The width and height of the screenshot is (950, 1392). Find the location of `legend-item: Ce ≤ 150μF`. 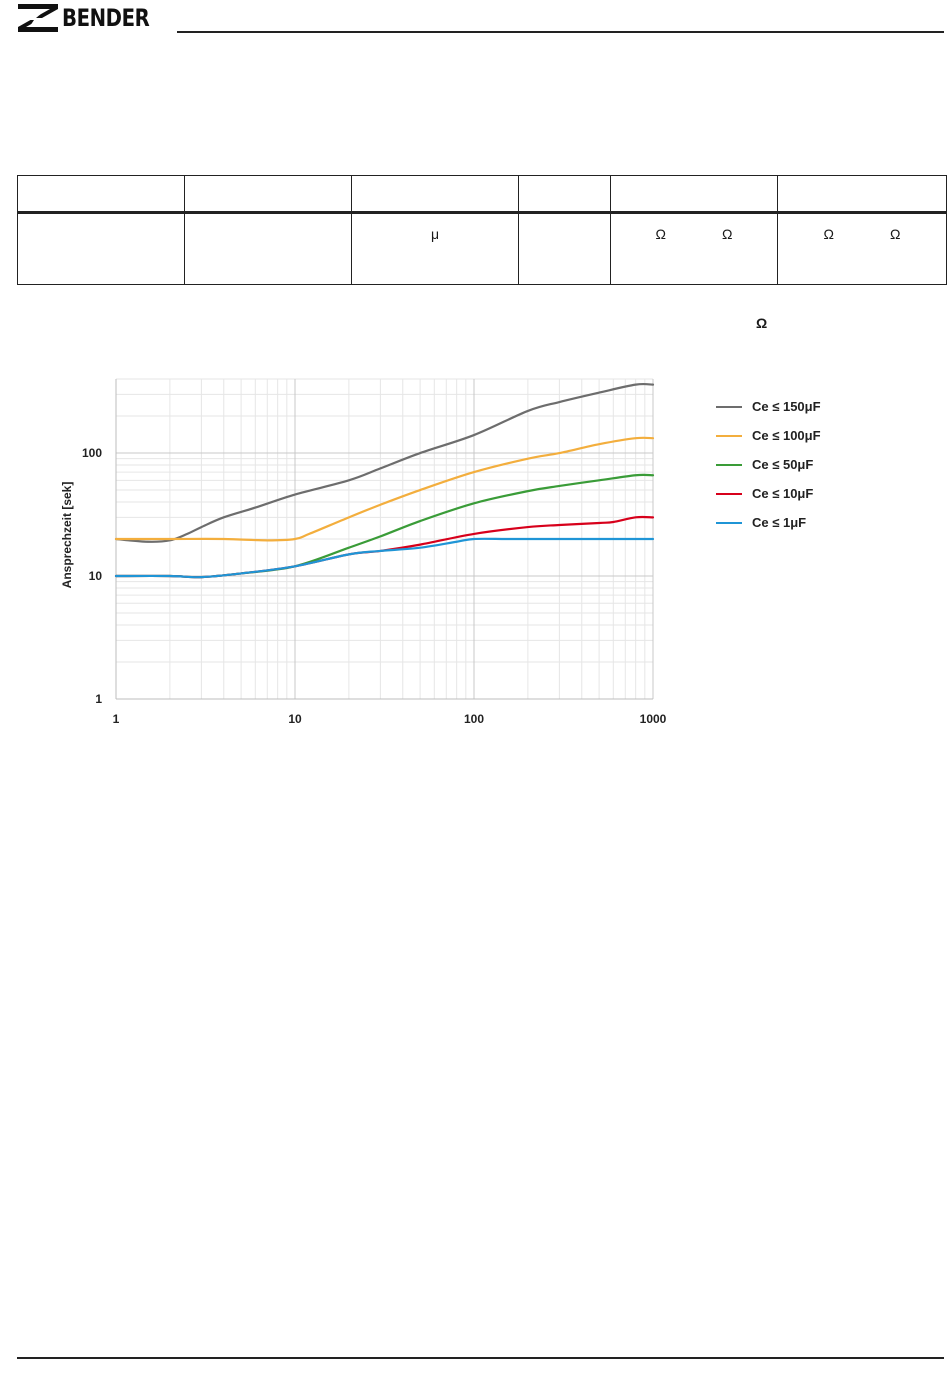

legend-item: Ce ≤ 150μF is located at coordinates (816, 406).